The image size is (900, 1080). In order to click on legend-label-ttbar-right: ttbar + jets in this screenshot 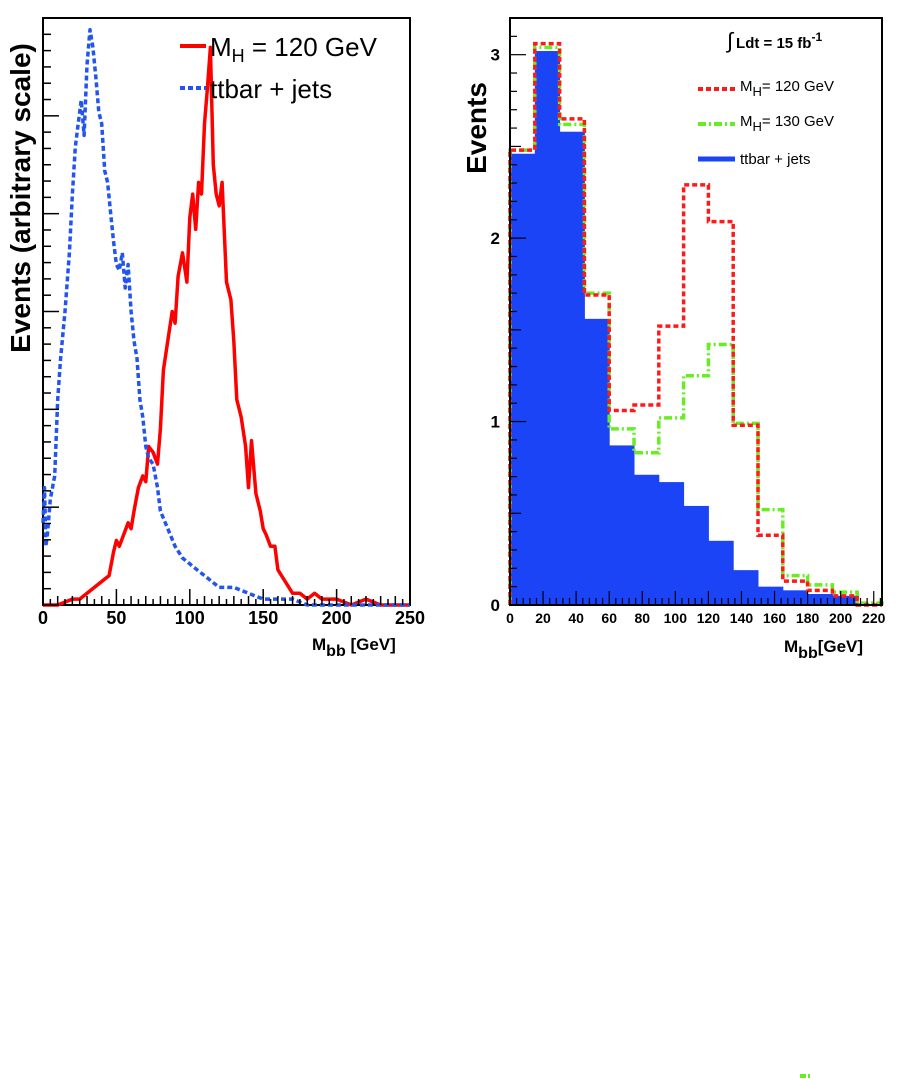, I will do `click(775, 159)`.